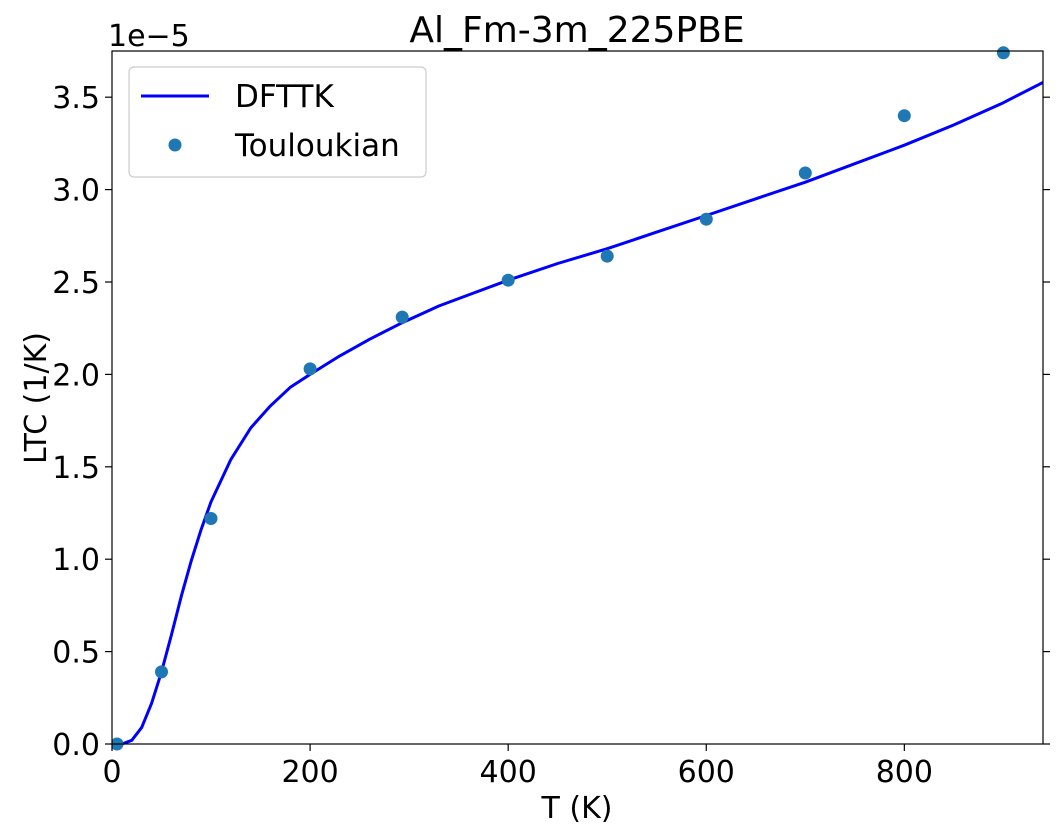 The image size is (1056, 835). I want to click on y-tick-label: 1.0, so click(76, 560).